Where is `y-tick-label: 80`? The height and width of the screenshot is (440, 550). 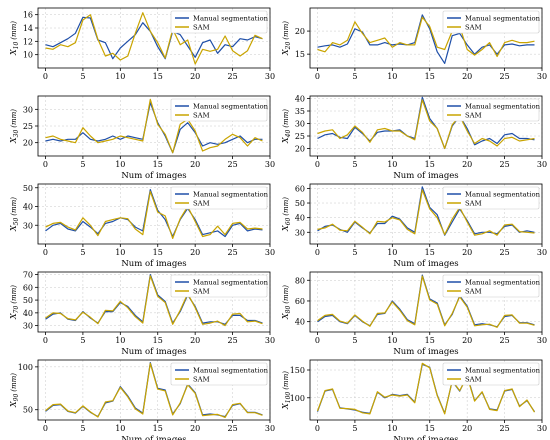
y-tick-label: 80 is located at coordinates (300, 280).